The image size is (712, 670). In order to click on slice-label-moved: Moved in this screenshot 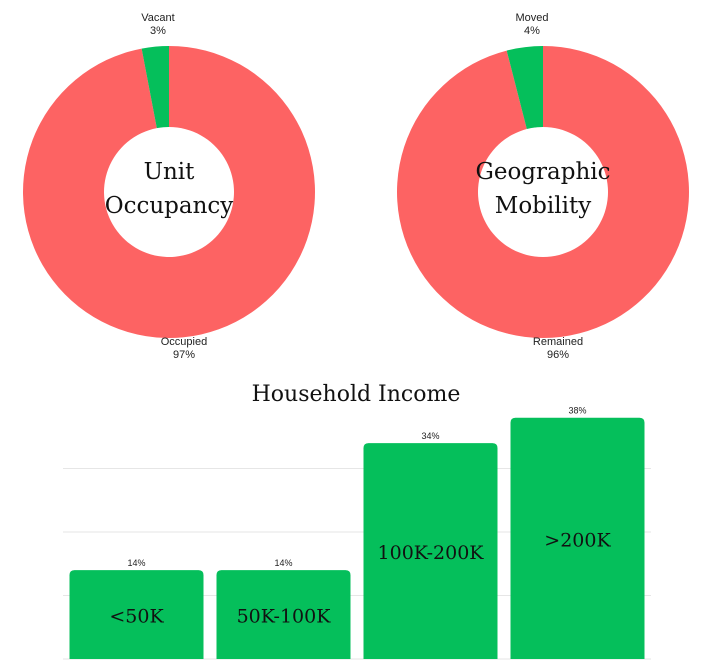, I will do `click(531, 18)`.